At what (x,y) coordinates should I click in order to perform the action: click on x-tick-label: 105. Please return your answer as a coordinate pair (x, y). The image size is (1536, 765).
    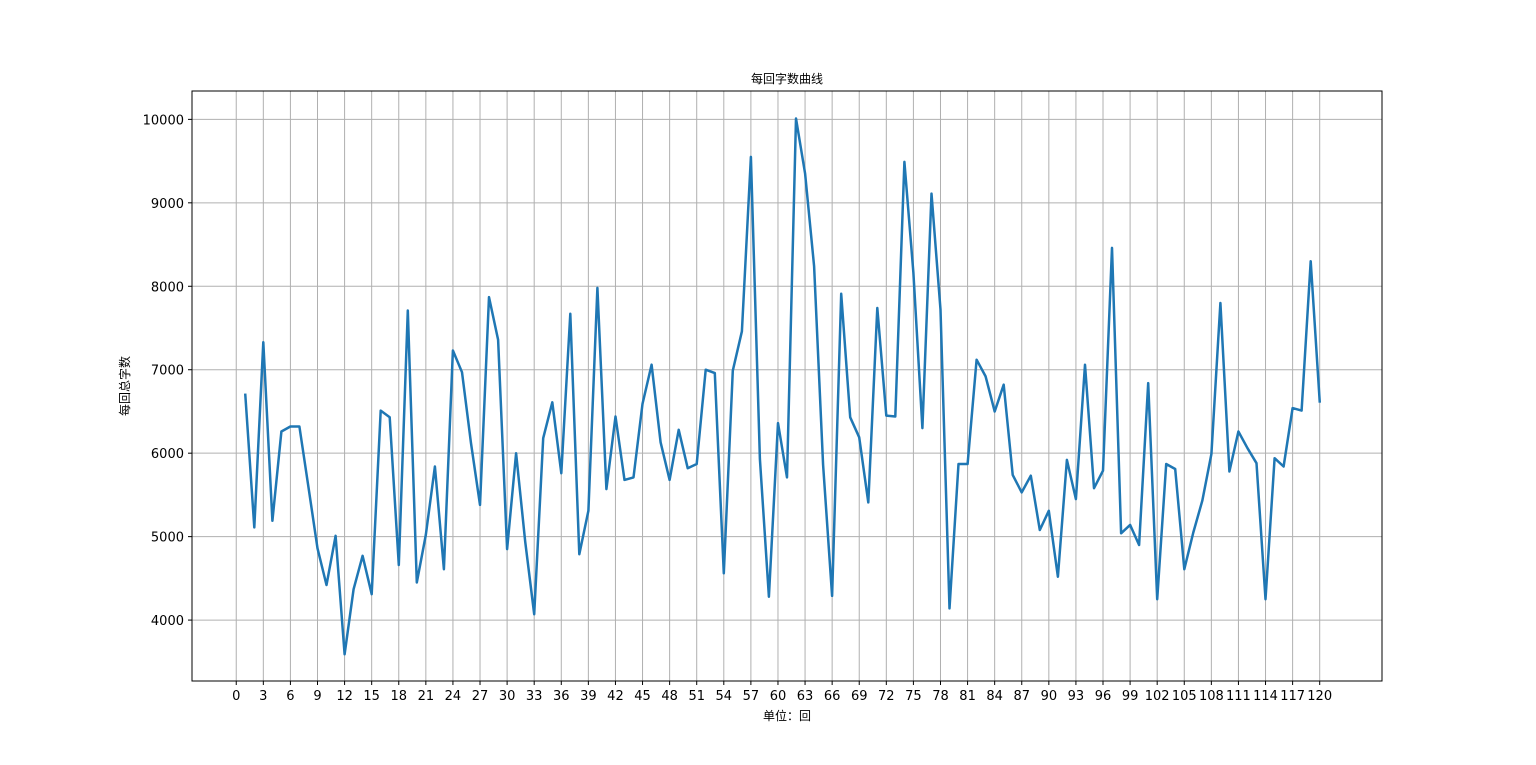
    Looking at the image, I should click on (1184, 696).